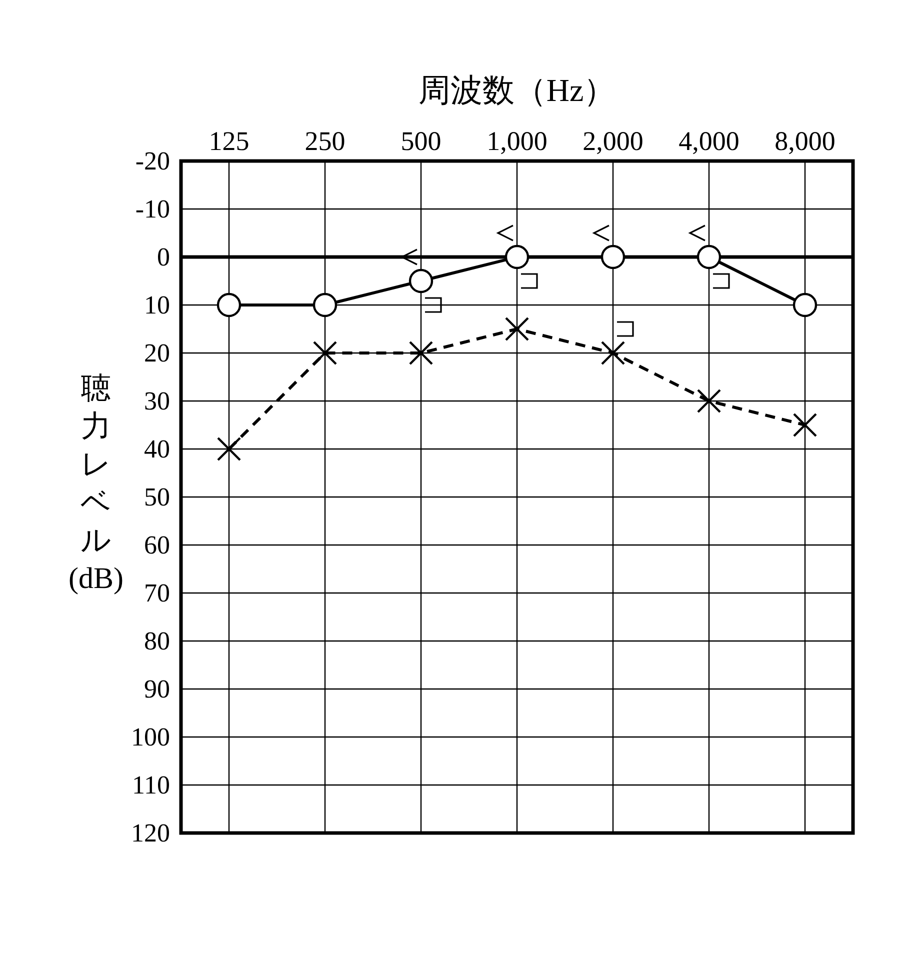 This screenshot has width=922, height=971. Describe the element at coordinates (517, 90) in the screenshot. I see `xlabel: 周波数（Hz）` at that location.